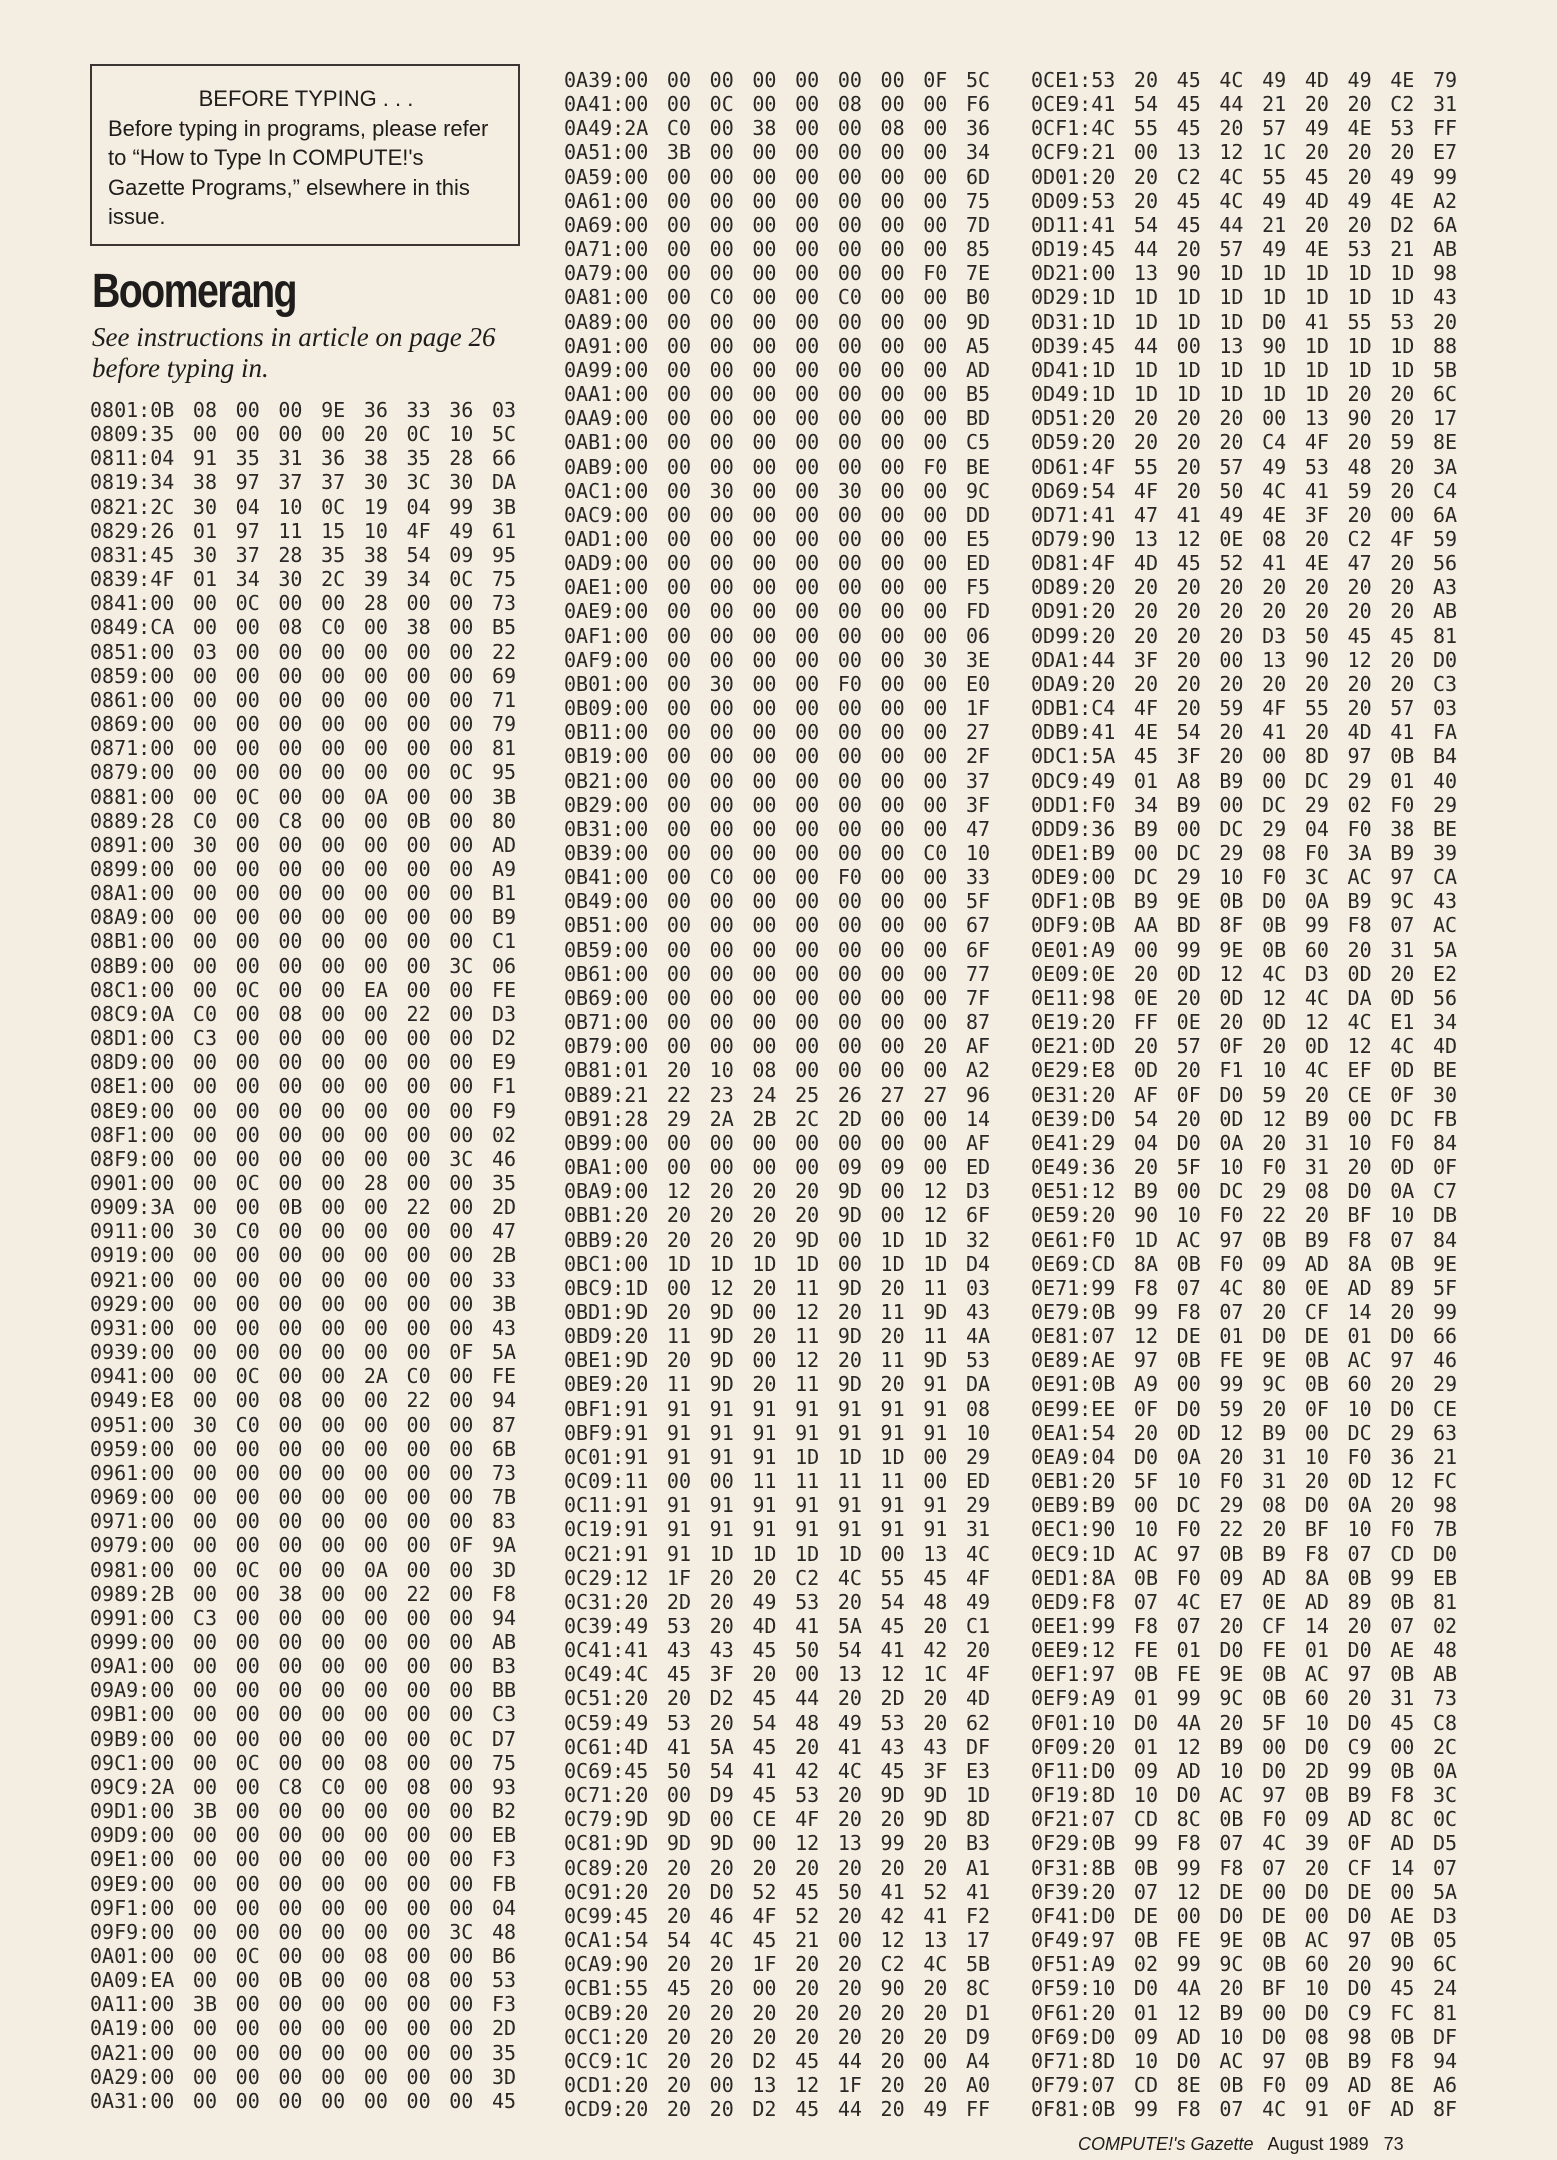 The height and width of the screenshot is (2160, 1557). I want to click on listing-line: 0B41:00 00 C0 00 00 F0 00 00 33, so click(777, 877).